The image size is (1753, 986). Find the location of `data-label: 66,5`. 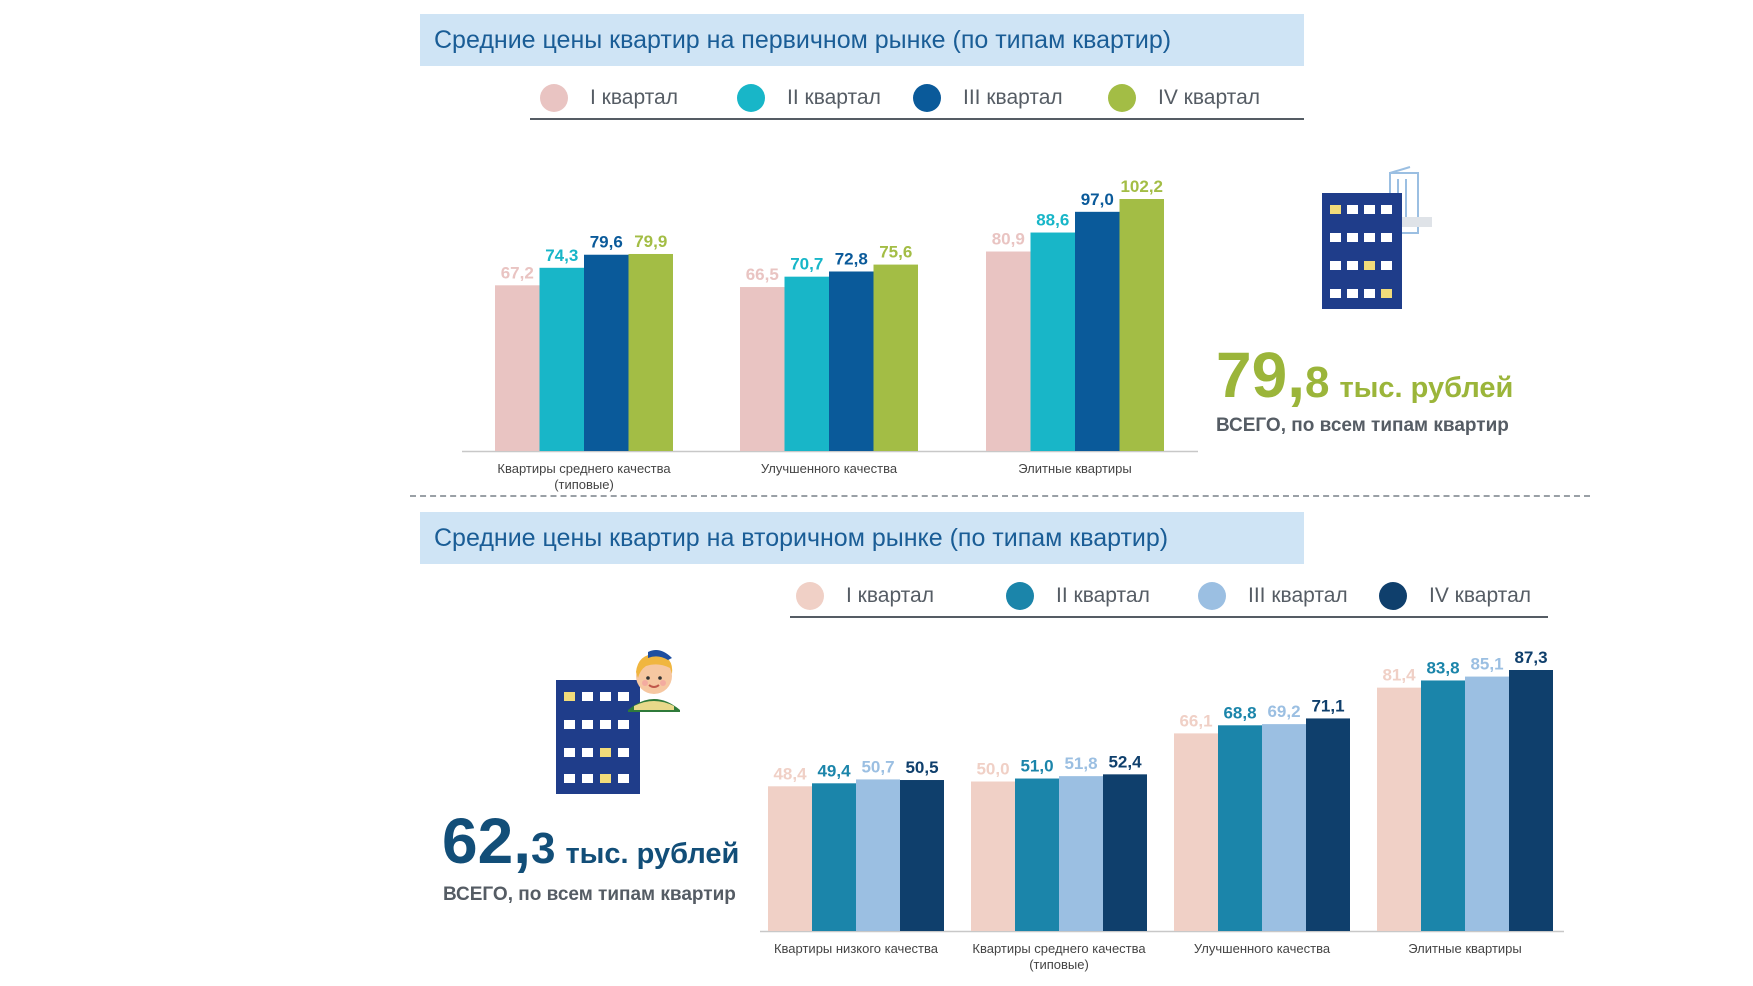

data-label: 66,5 is located at coordinates (762, 274).